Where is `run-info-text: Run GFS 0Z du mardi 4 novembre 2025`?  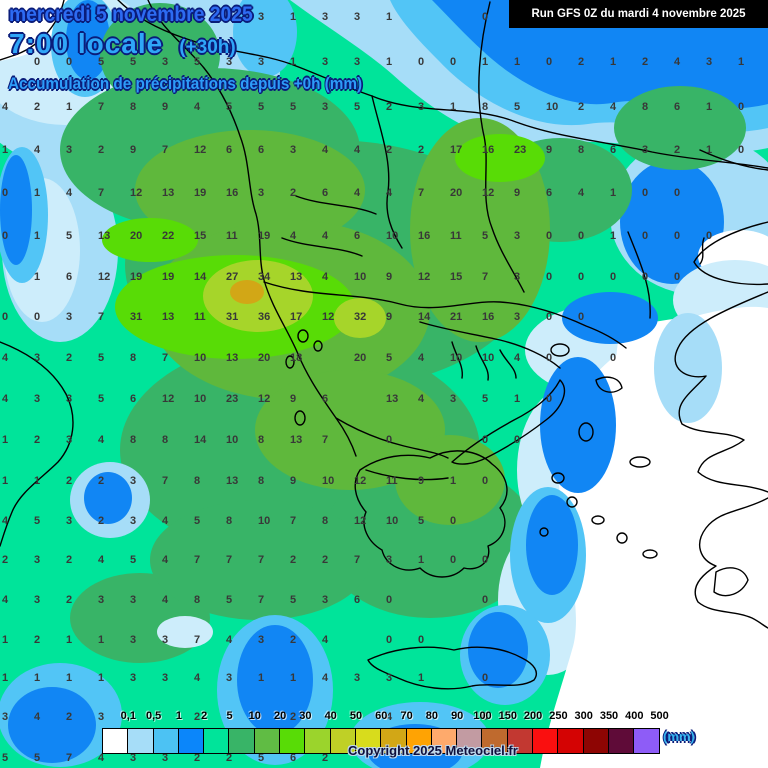 run-info-text: Run GFS 0Z du mardi 4 novembre 2025 is located at coordinates (638, 14).